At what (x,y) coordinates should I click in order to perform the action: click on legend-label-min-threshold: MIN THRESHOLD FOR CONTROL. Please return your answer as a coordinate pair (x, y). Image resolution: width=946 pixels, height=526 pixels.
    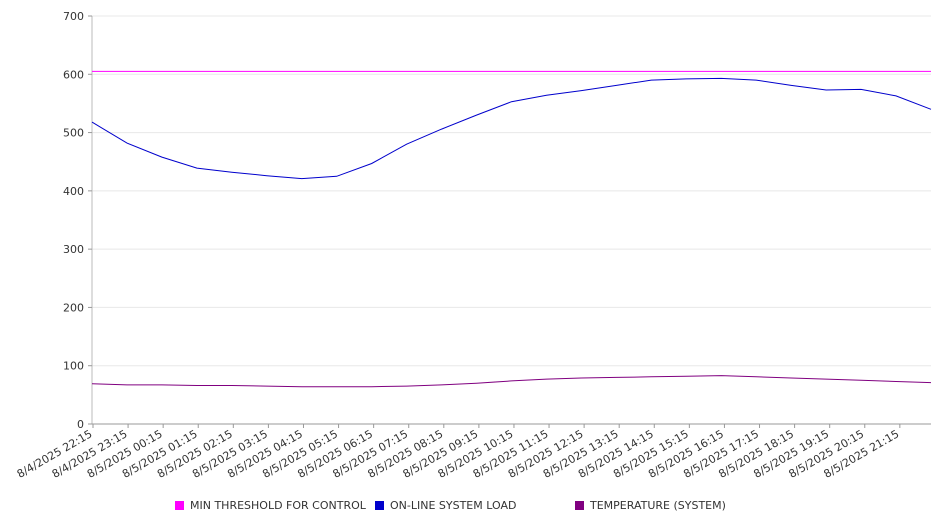
    Looking at the image, I should click on (278, 505).